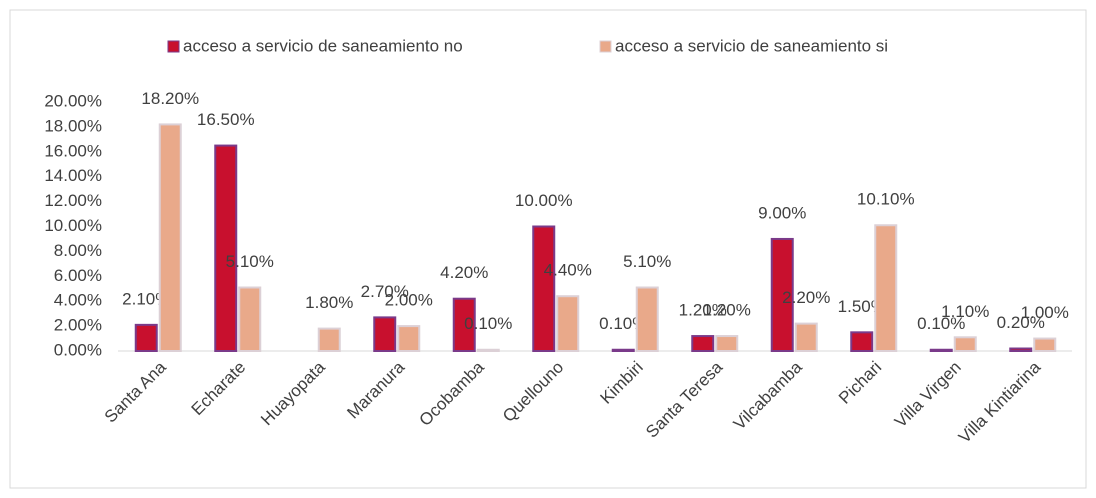  Describe the element at coordinates (78, 349) in the screenshot. I see `y-tick-label: 0.00%` at that location.